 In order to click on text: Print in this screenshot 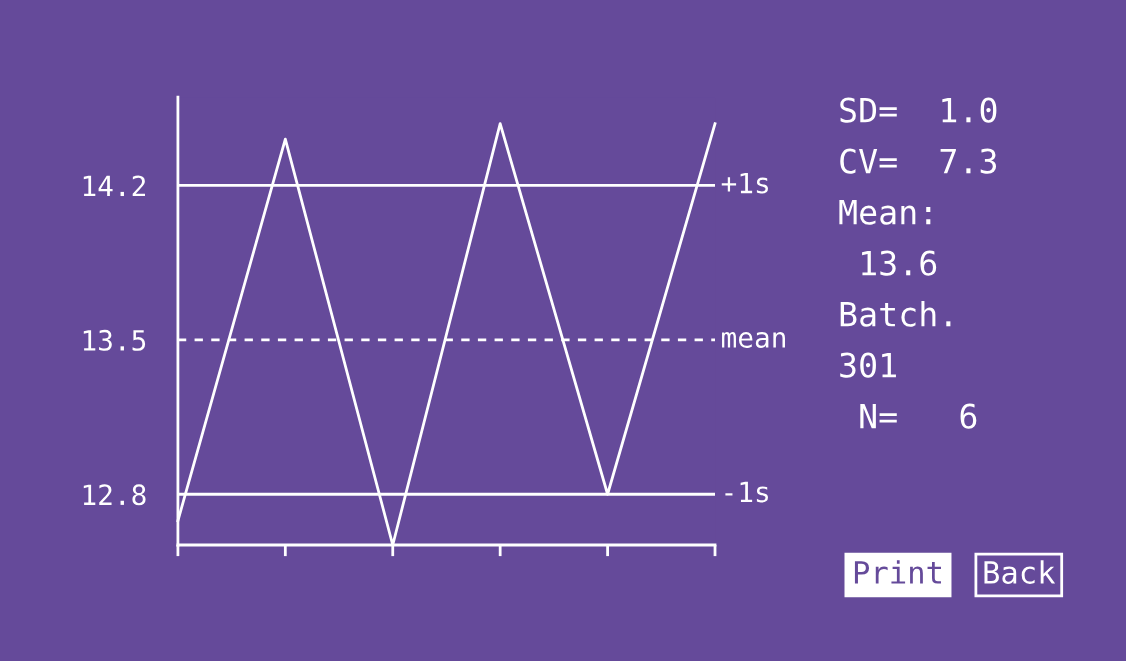, I will do `click(897, 572)`.